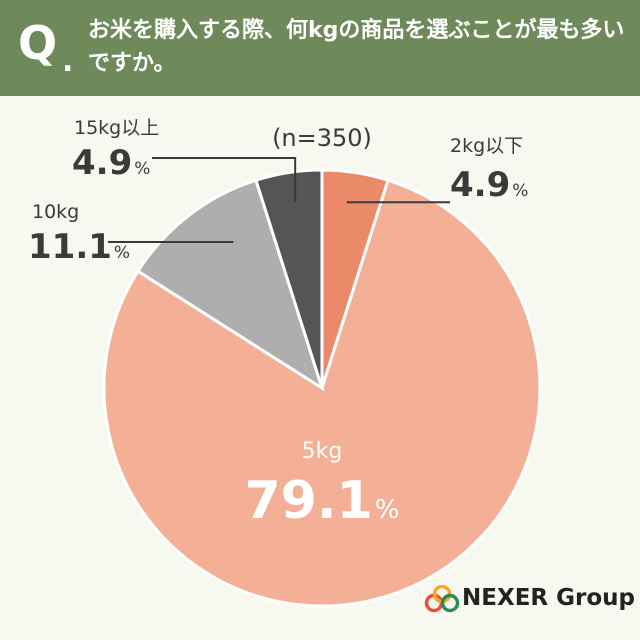 The image size is (640, 640). Describe the element at coordinates (116, 128) in the screenshot. I see `slice-label-3: 15kg以上` at that location.